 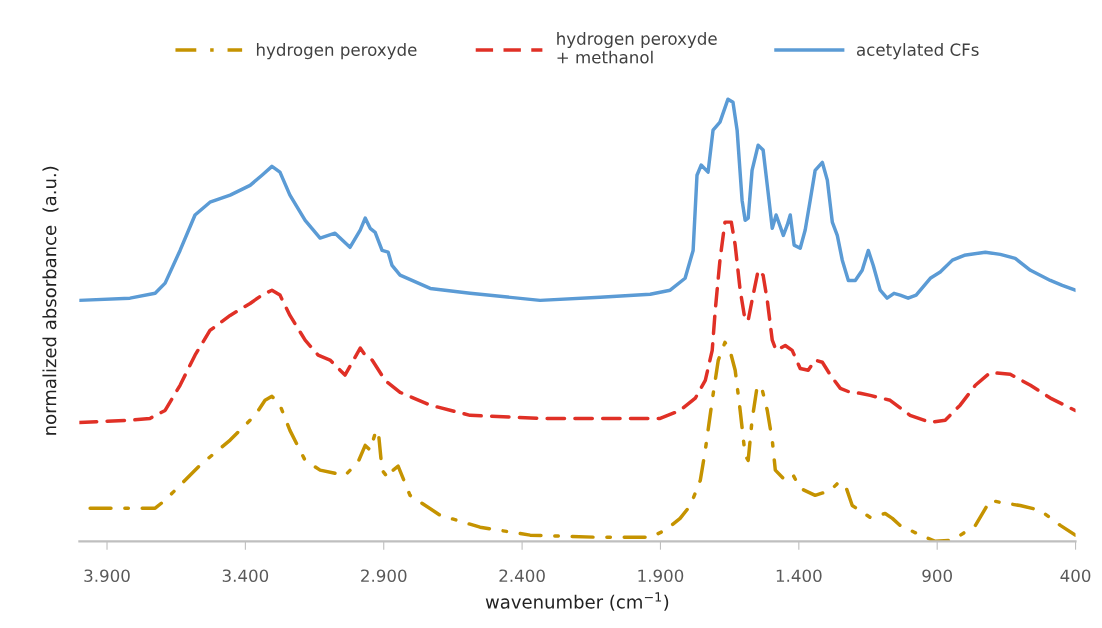 I want to click on x-tick-label: 3.400, so click(x=245, y=576).